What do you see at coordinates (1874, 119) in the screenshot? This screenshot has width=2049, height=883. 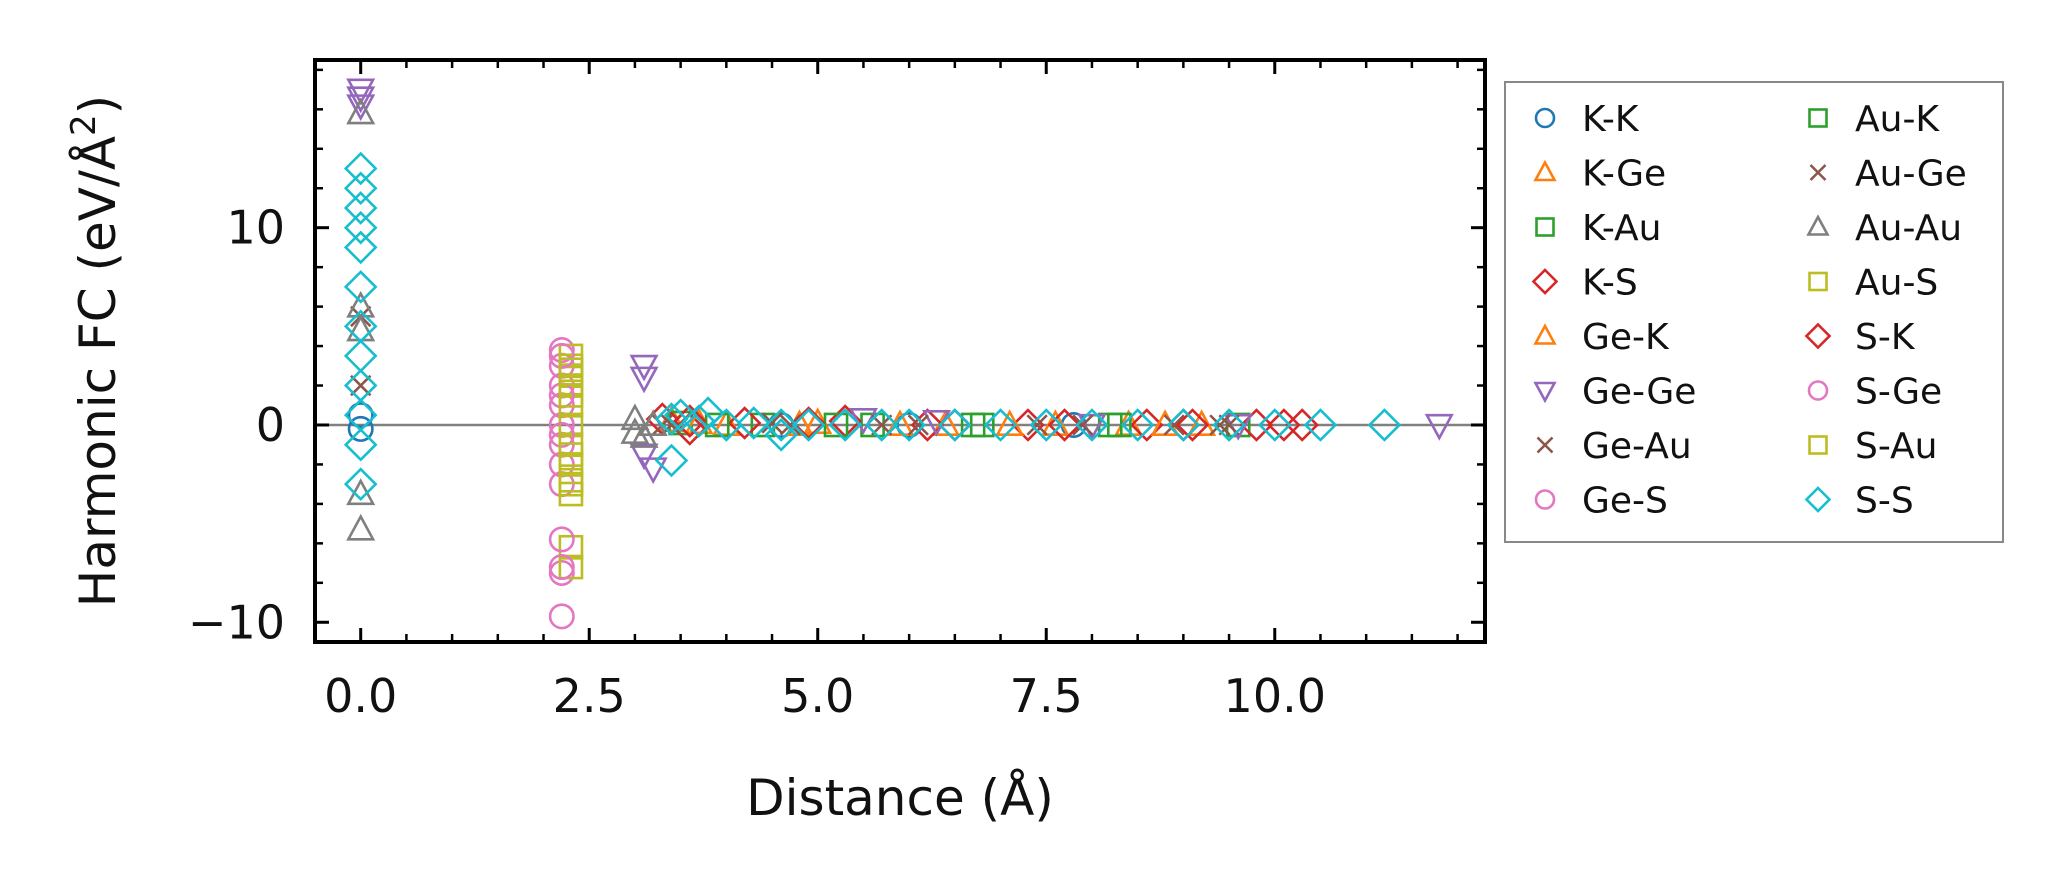 I see `legend-entry: Au-K` at bounding box center [1874, 119].